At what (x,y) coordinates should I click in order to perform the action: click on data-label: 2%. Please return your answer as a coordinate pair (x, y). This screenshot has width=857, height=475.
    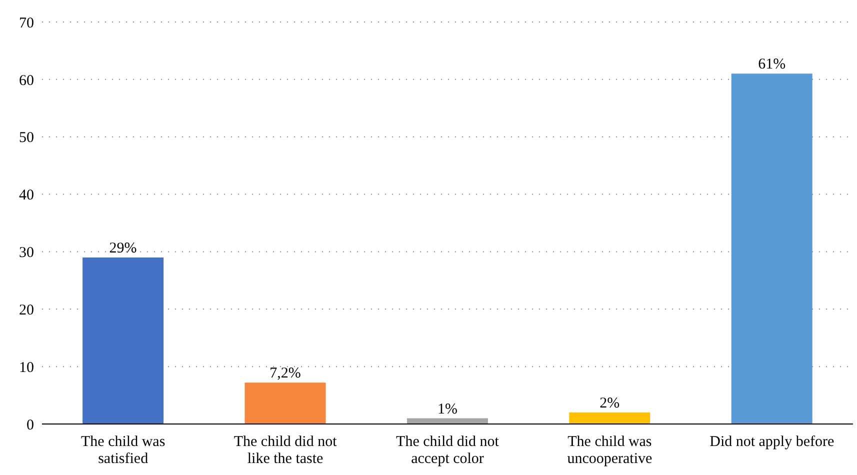
    Looking at the image, I should click on (610, 404).